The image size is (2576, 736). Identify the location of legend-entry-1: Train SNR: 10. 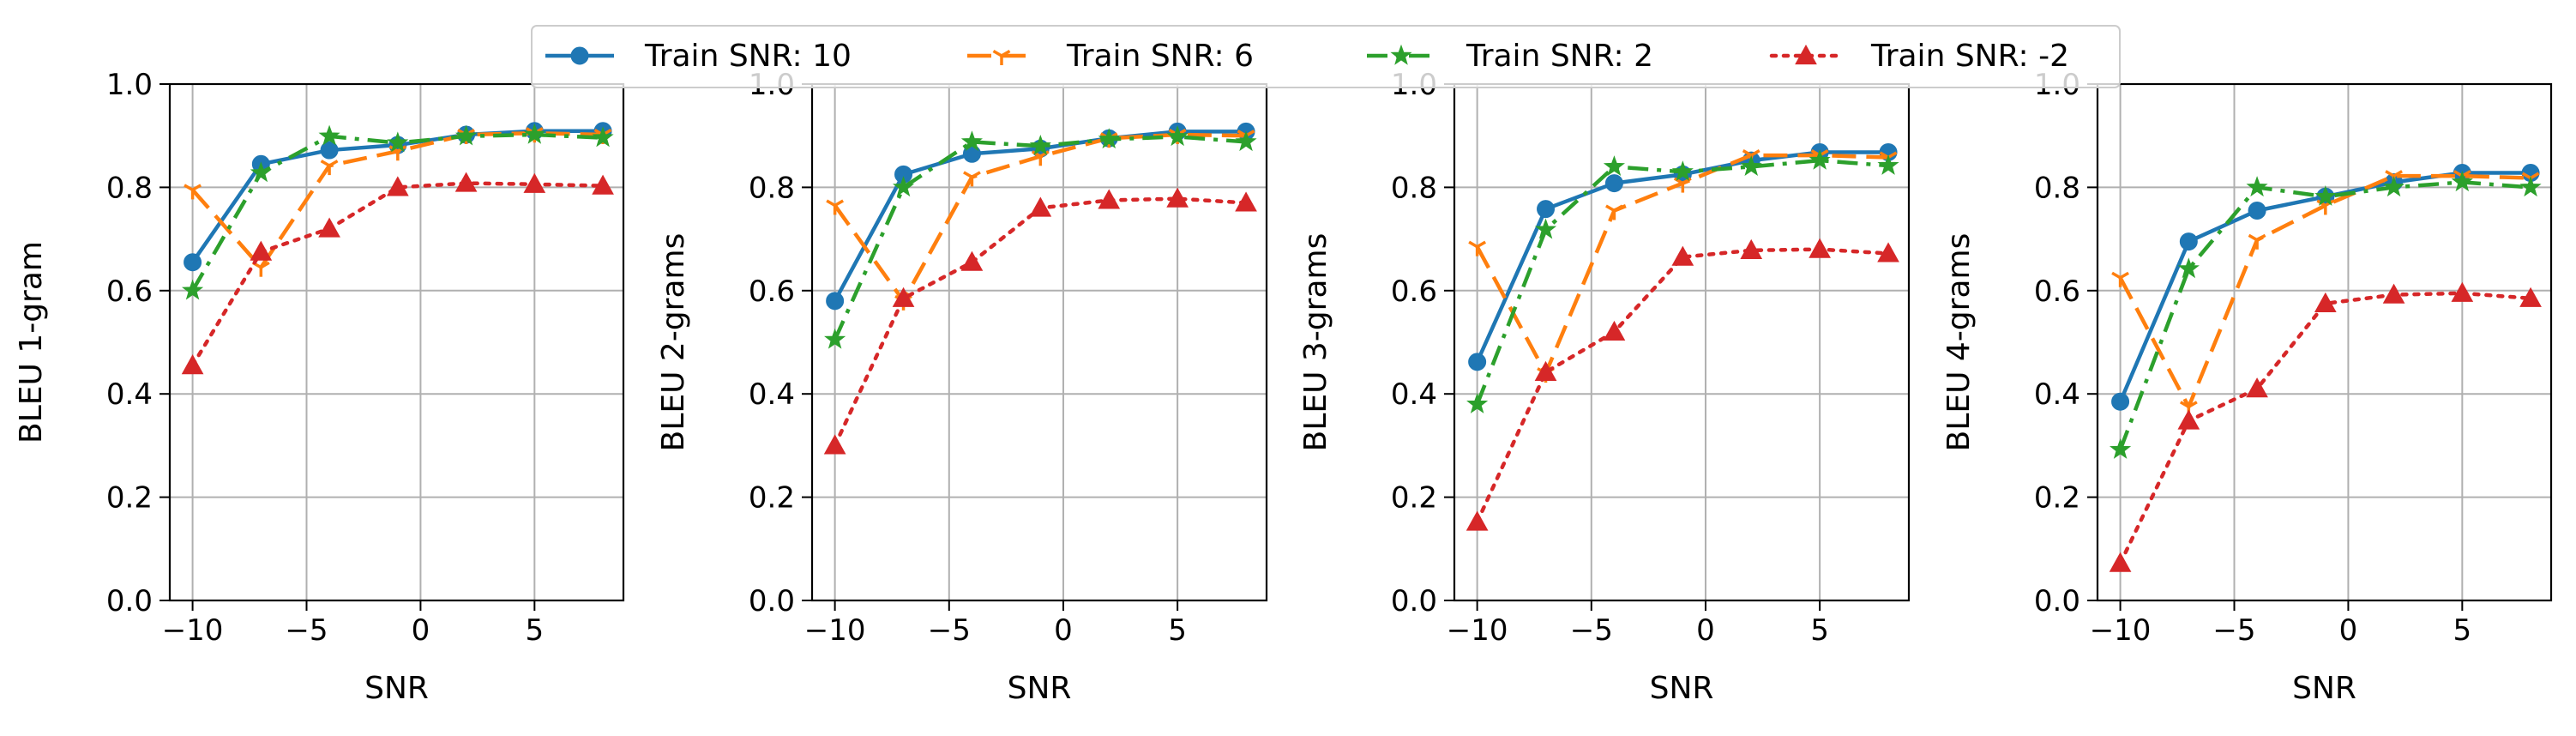
(698, 56).